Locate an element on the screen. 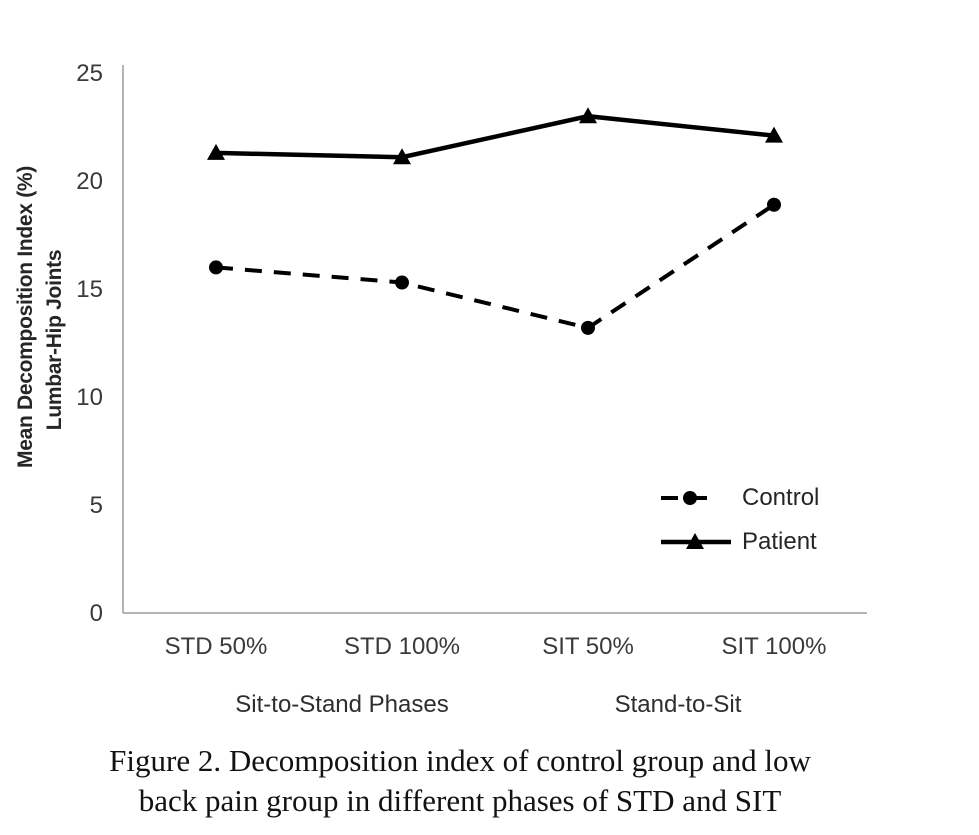  y-tick-label: 25 is located at coordinates (89, 73).